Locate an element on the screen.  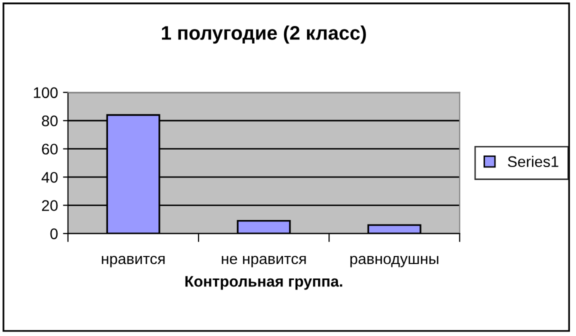
x-tick-label: нравится is located at coordinates (133, 262).